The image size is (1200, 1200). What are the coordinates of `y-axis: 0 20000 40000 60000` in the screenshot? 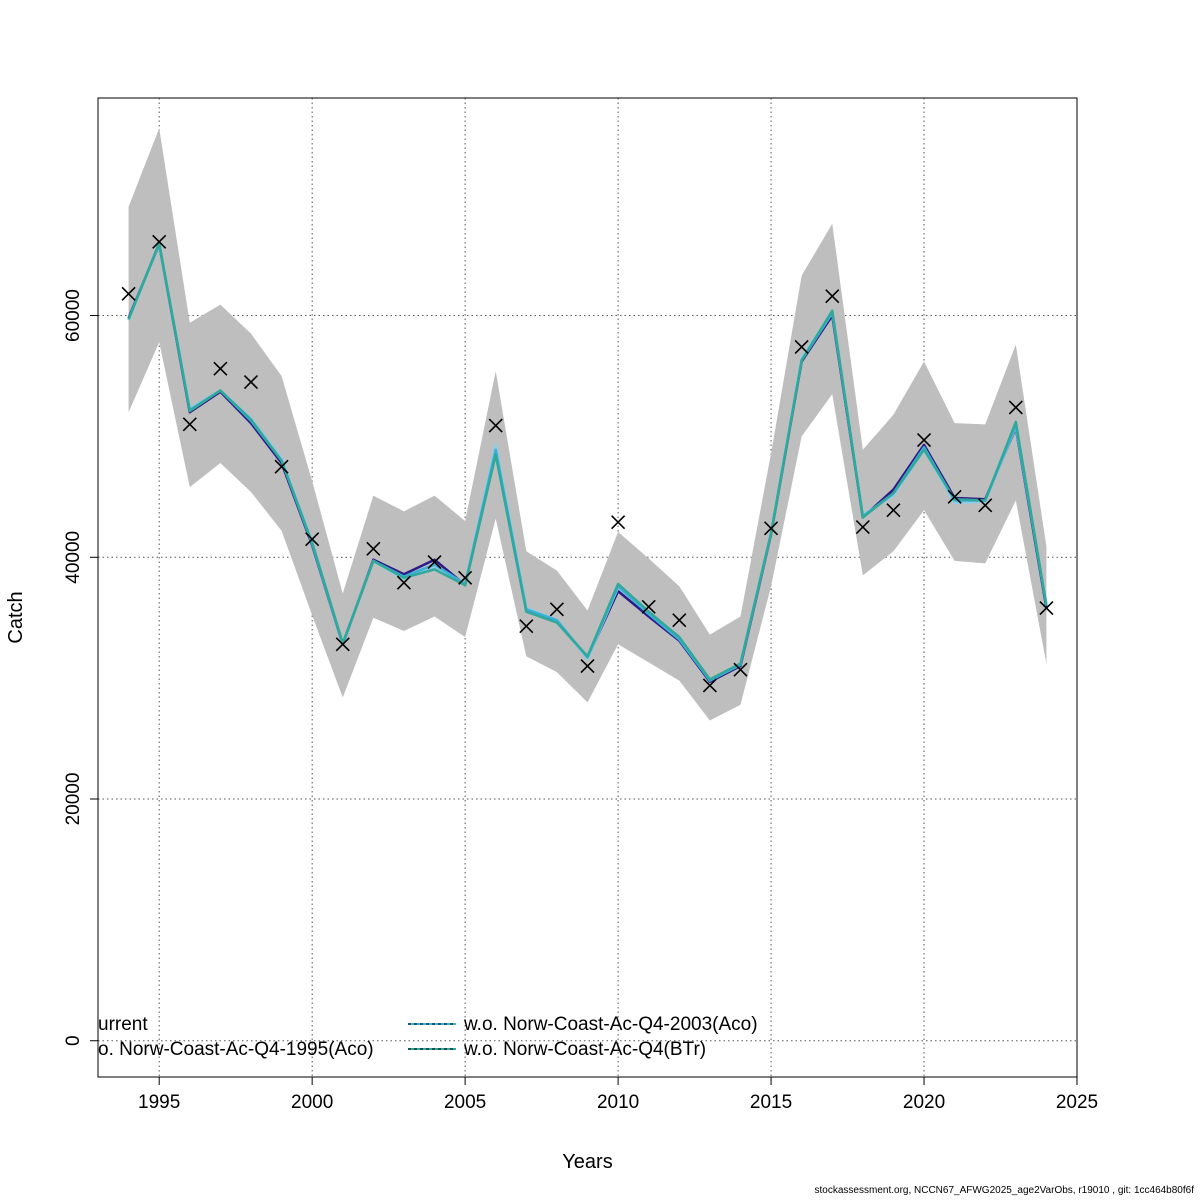 It's located at (81, 667).